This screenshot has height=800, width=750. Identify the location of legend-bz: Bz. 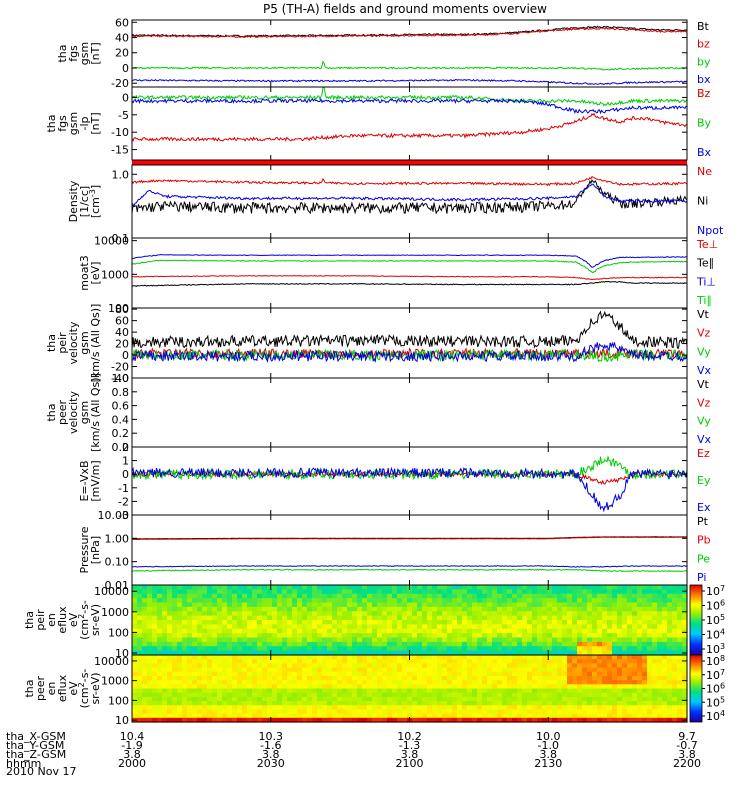
(704, 93).